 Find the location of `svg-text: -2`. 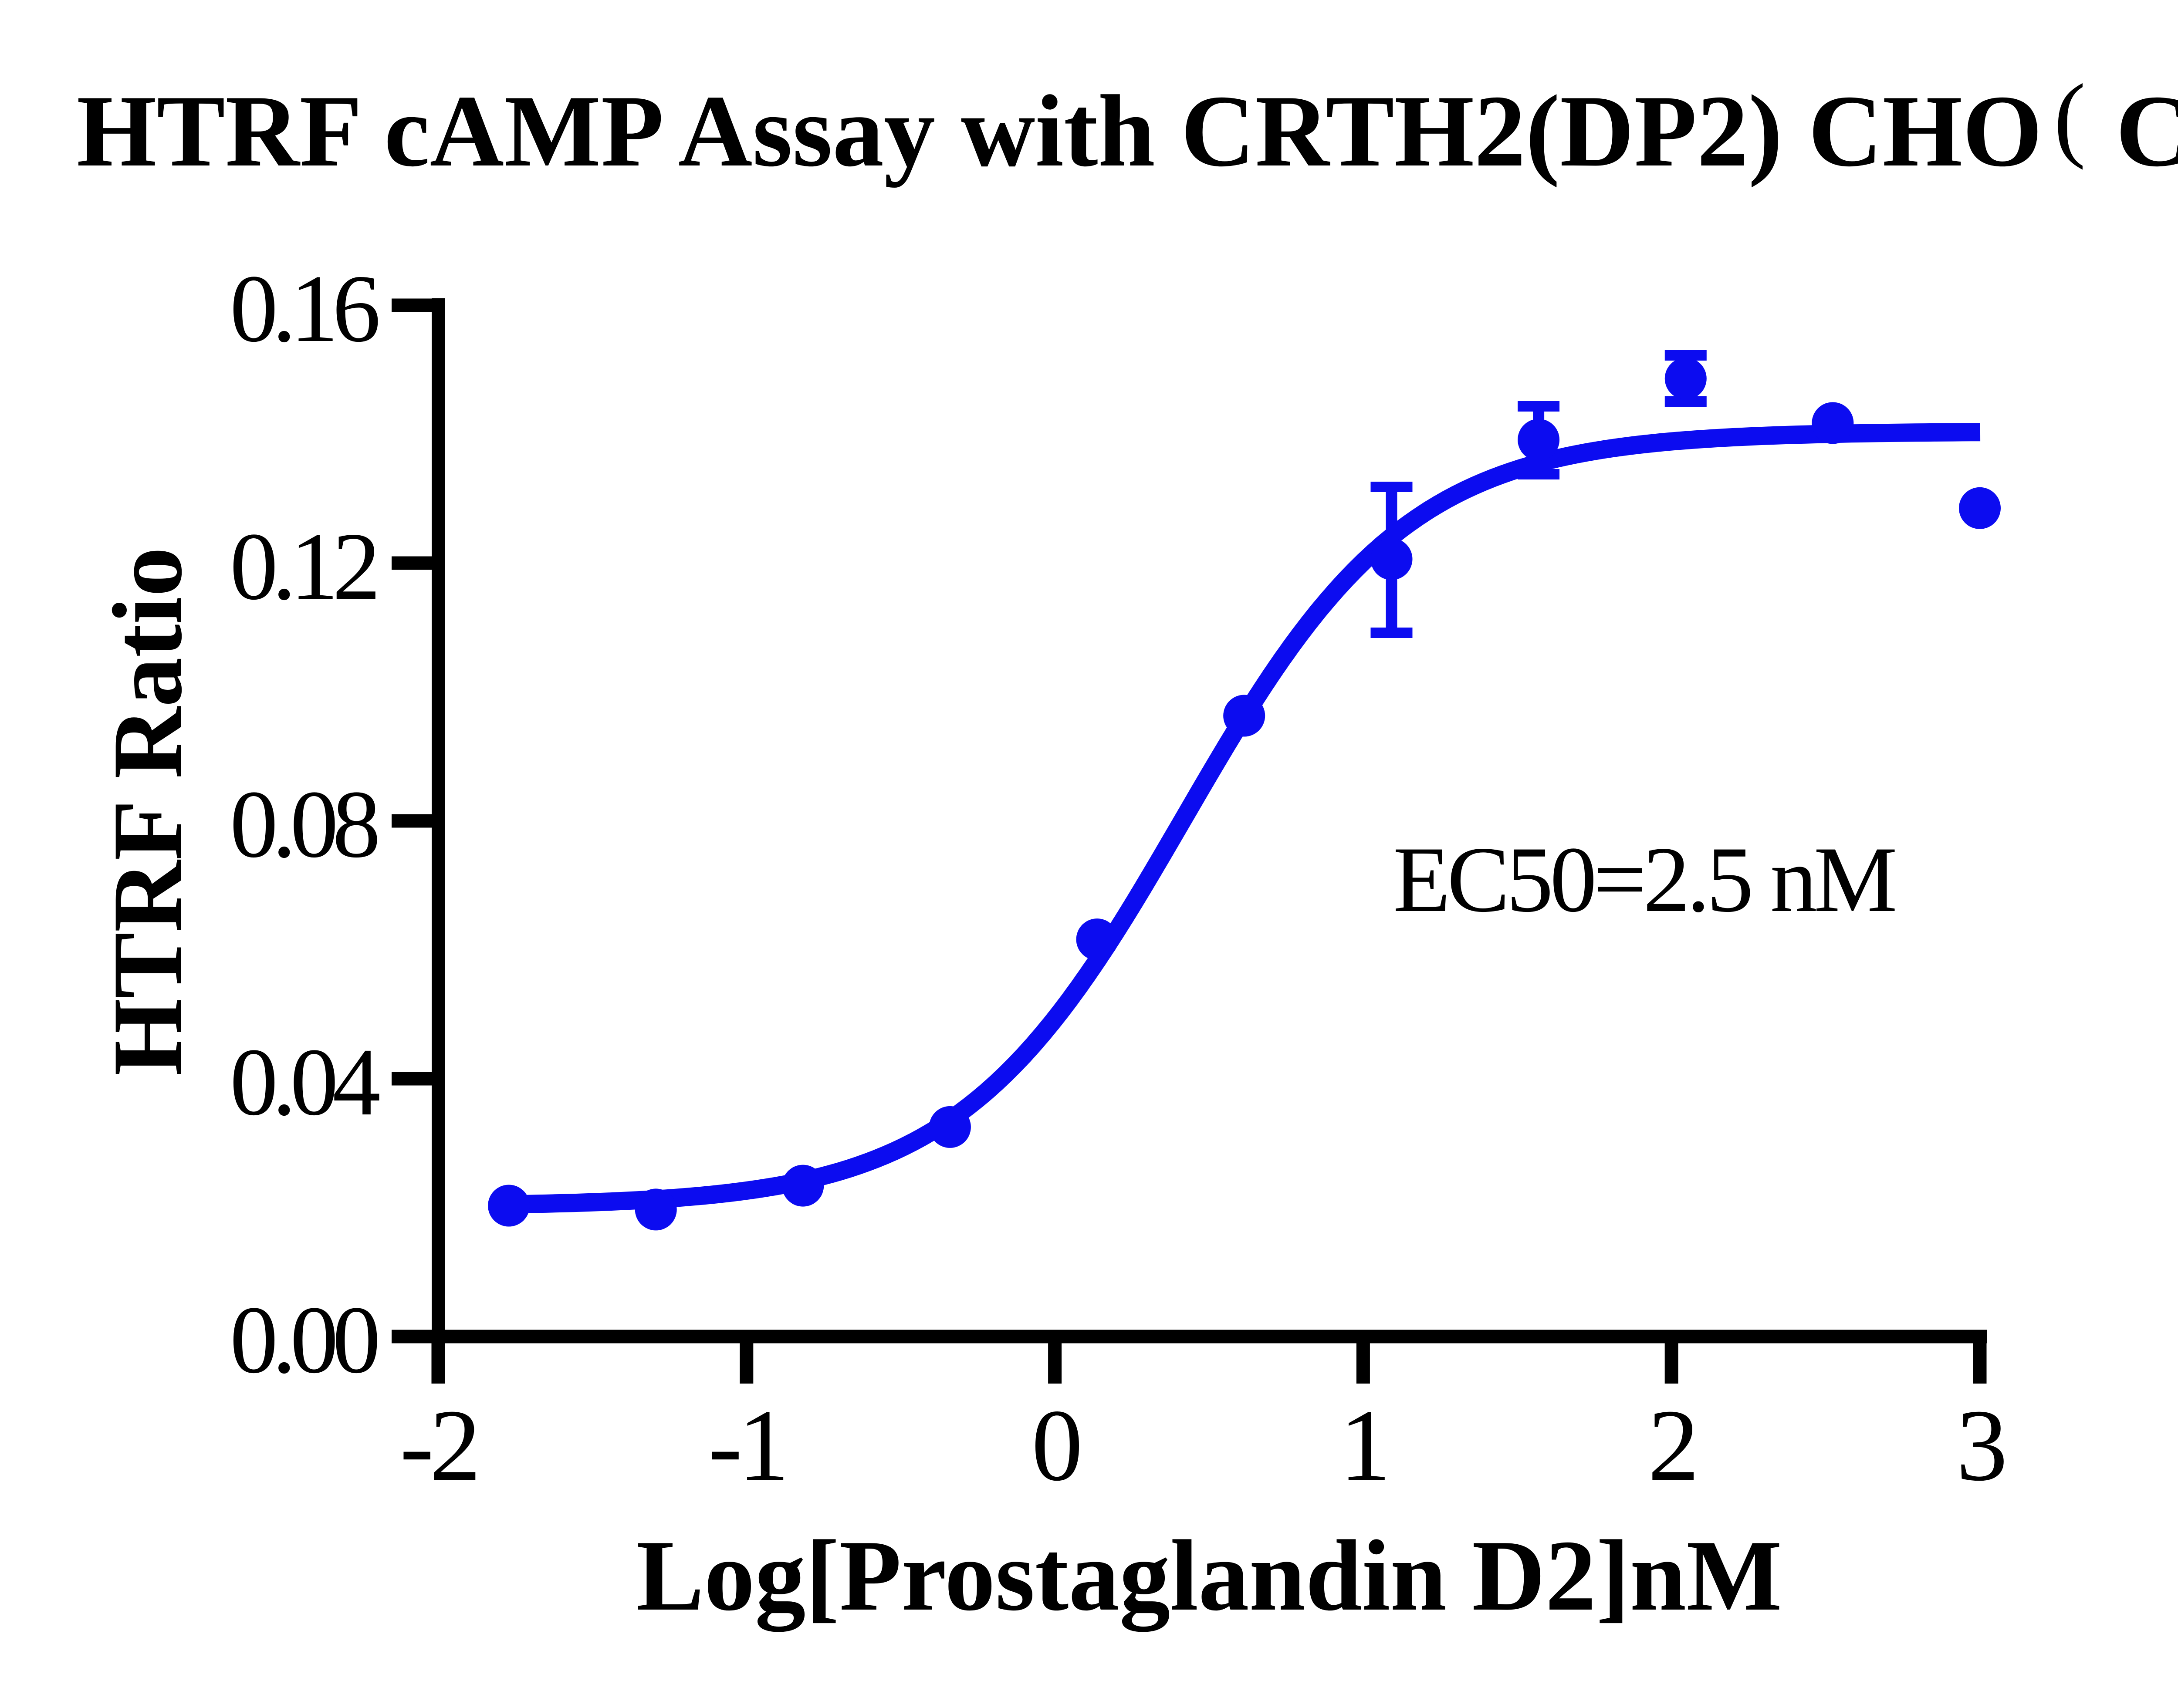

svg-text: -2 is located at coordinates (438, 1445).